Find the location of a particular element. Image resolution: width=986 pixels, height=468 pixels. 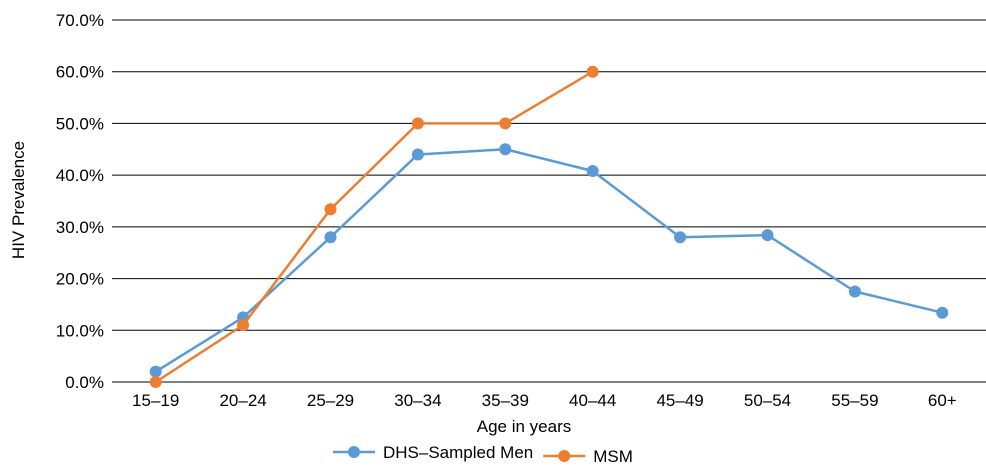

legend-label: DHS–Sampled Men is located at coordinates (458, 452).